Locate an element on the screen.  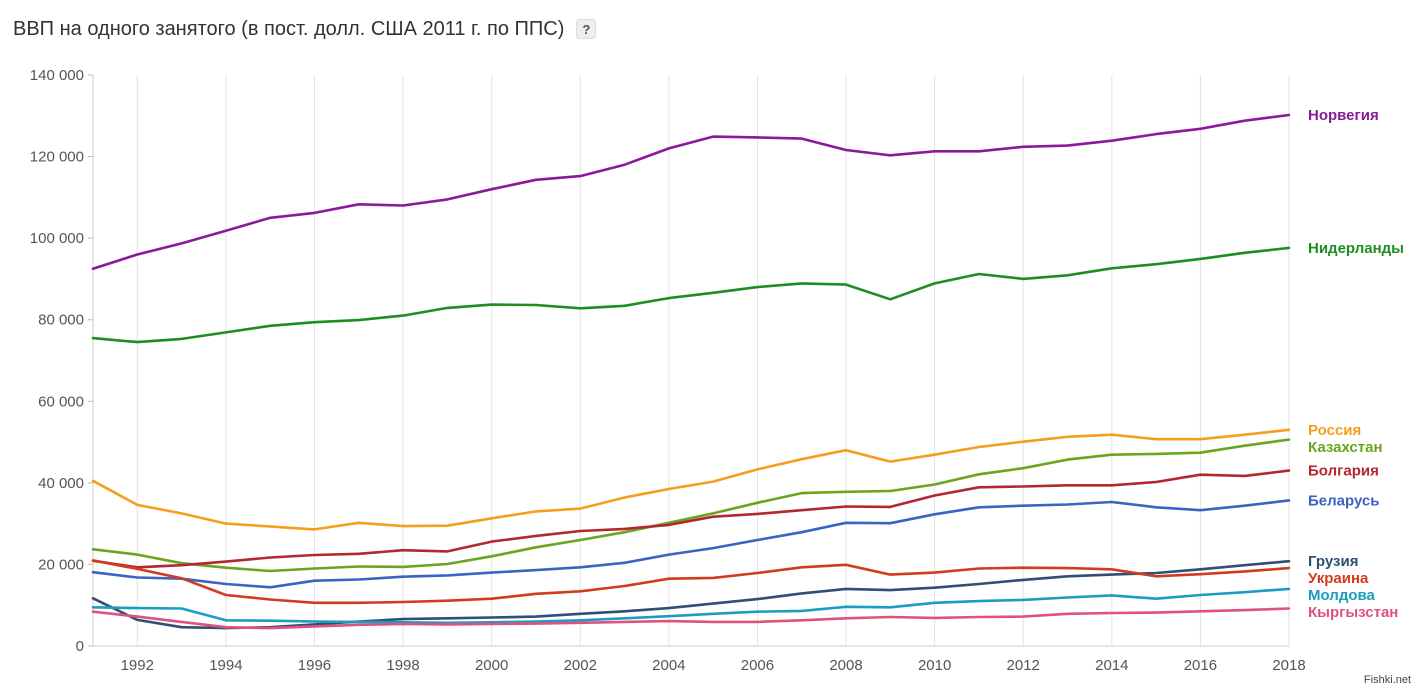
x-tick-label: 1998 is located at coordinates (402, 665).